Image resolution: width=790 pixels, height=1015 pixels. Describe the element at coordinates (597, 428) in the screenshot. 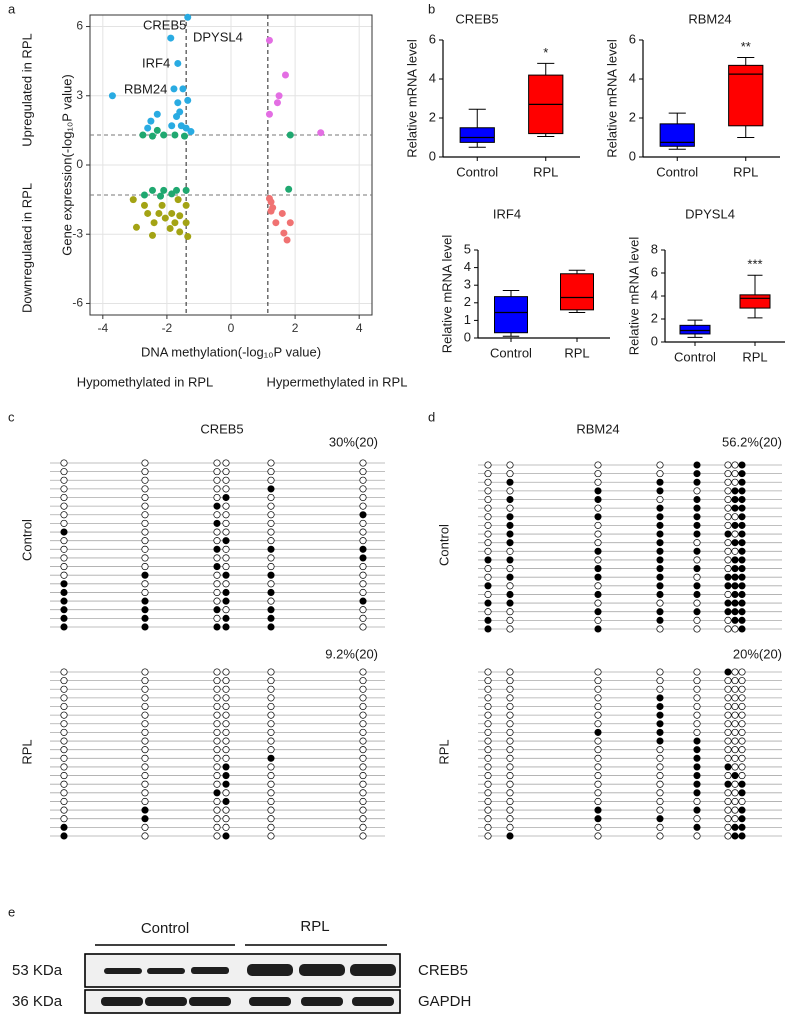

I see `gene-title: RBM24` at that location.